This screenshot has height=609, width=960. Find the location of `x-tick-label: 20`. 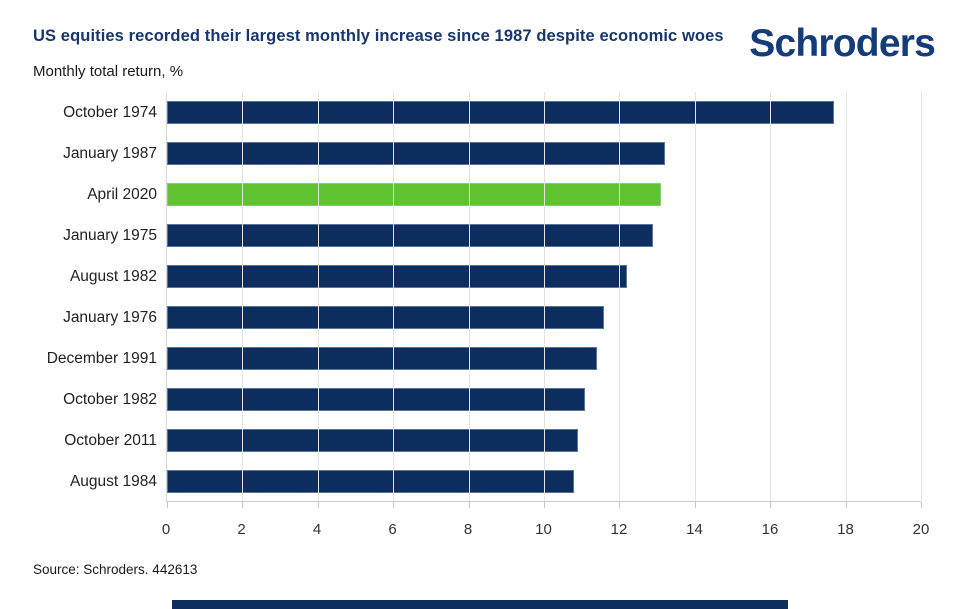

x-tick-label: 20 is located at coordinates (921, 529).